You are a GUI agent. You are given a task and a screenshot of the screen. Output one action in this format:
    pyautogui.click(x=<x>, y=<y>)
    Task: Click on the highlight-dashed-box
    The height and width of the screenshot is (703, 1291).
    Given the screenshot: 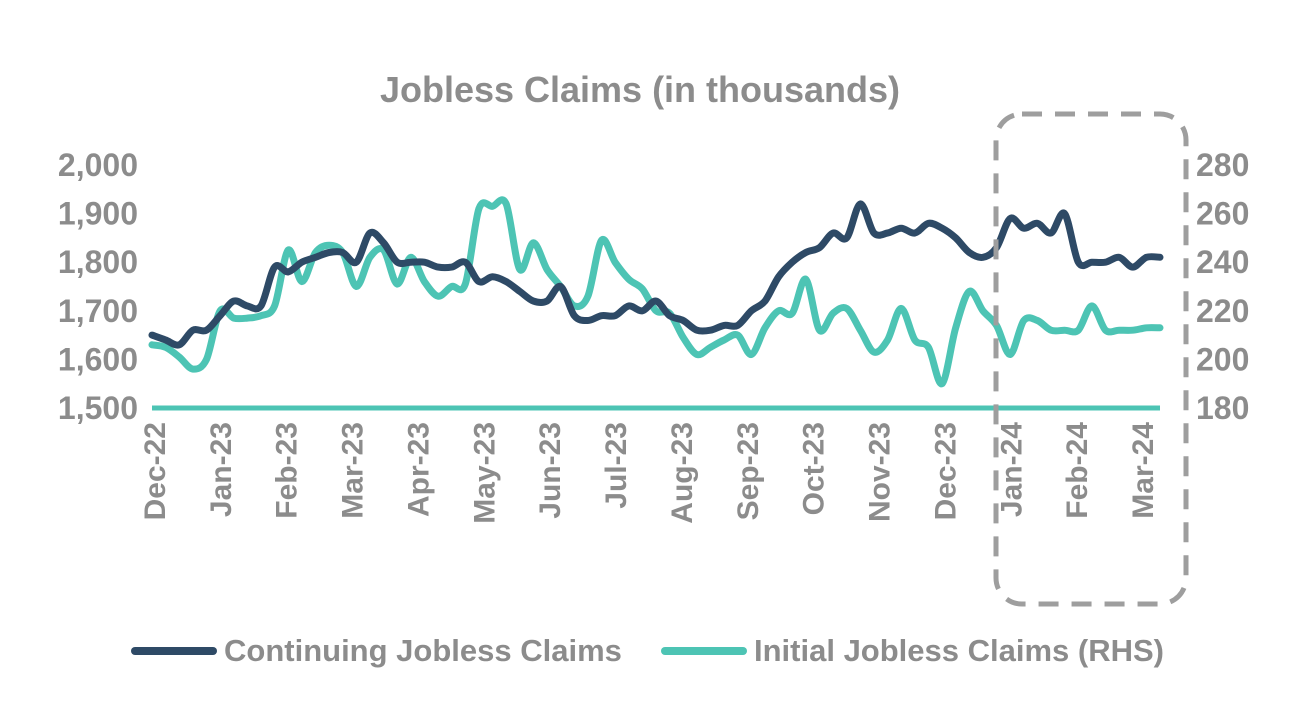 What is the action you would take?
    pyautogui.click(x=1091, y=359)
    